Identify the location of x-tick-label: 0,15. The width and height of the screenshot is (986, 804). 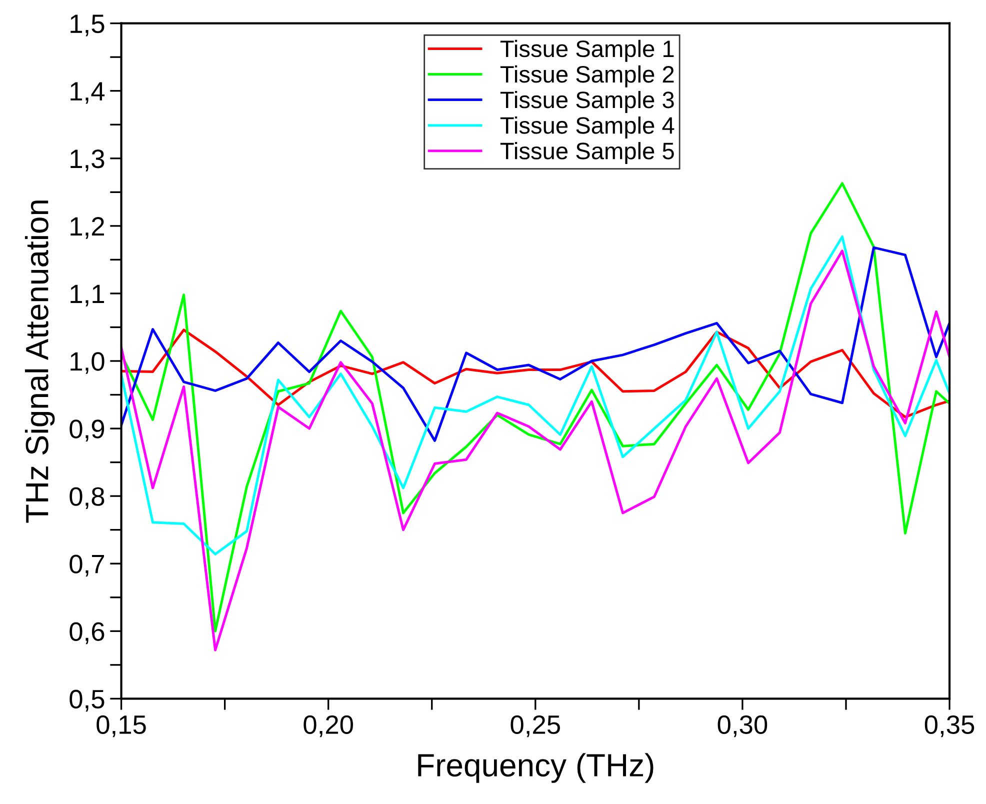
(121, 726).